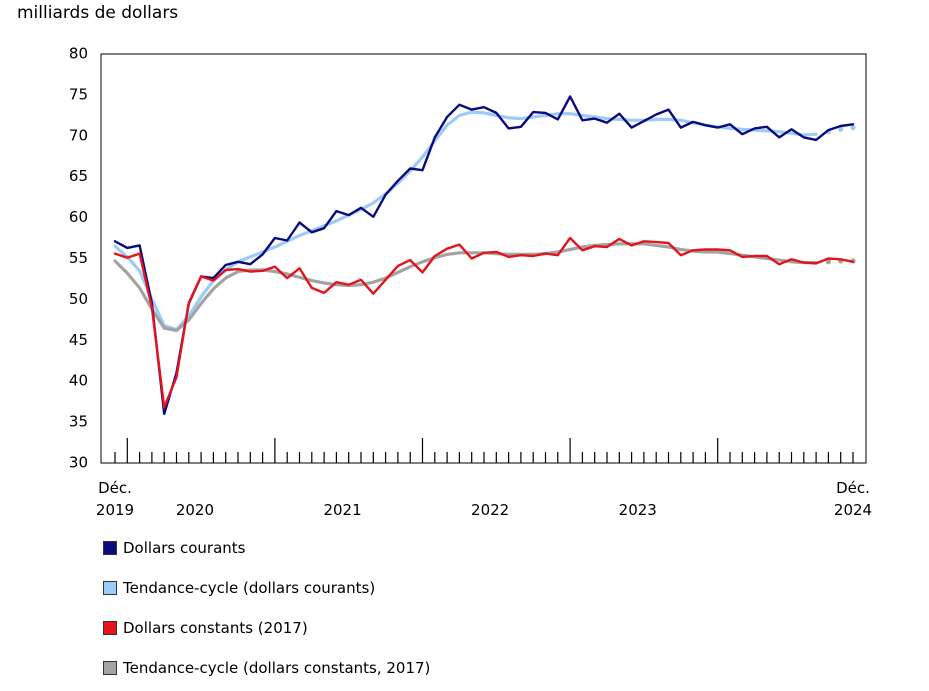 The image size is (929, 691). Describe the element at coordinates (78, 94) in the screenshot. I see `y-tick-label: 75` at that location.